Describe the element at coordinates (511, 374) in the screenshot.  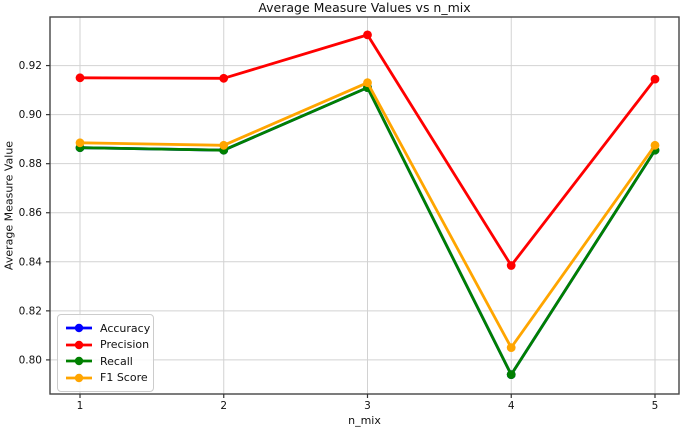
I see `series-marker-recall` at that location.